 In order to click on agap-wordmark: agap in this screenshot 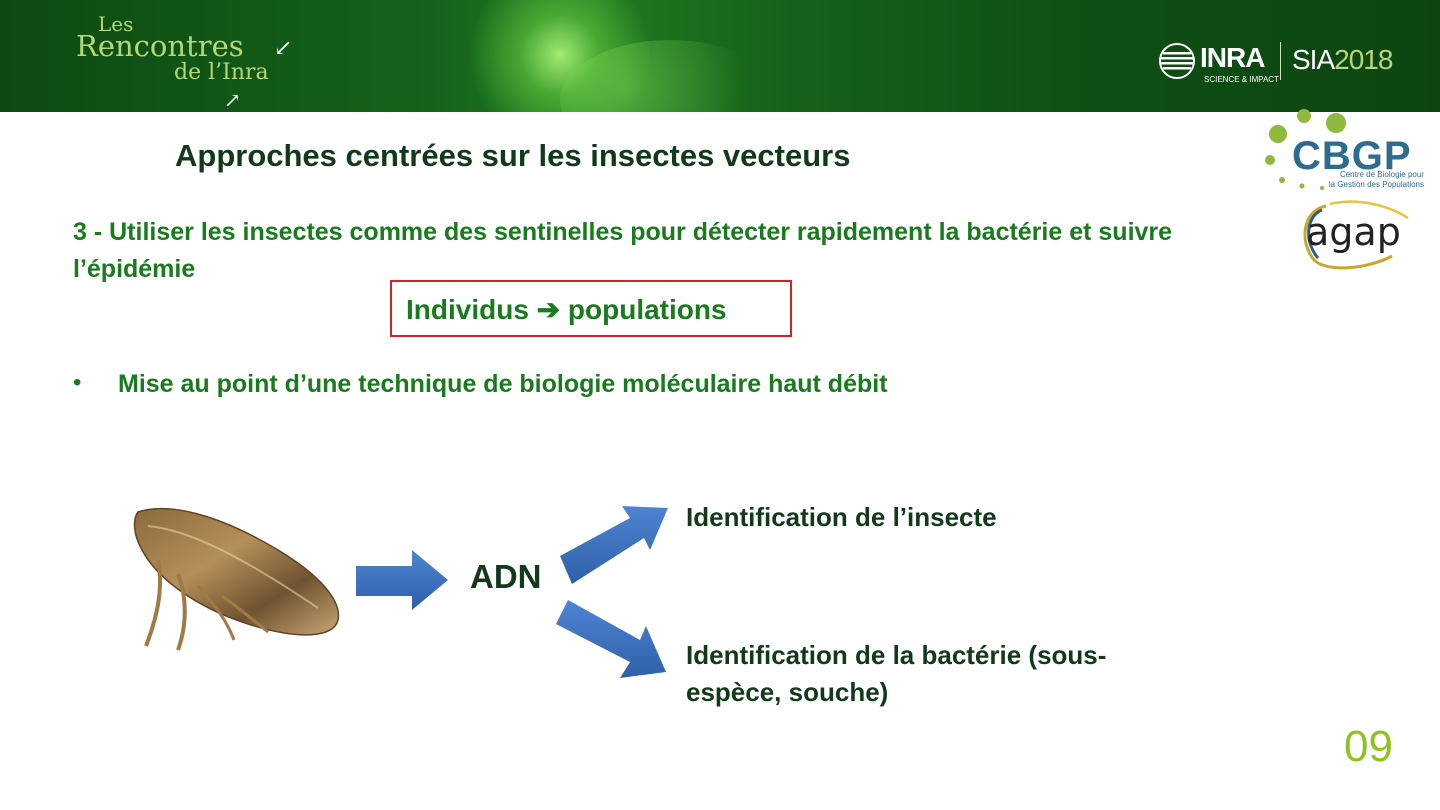, I will do `click(1353, 232)`.